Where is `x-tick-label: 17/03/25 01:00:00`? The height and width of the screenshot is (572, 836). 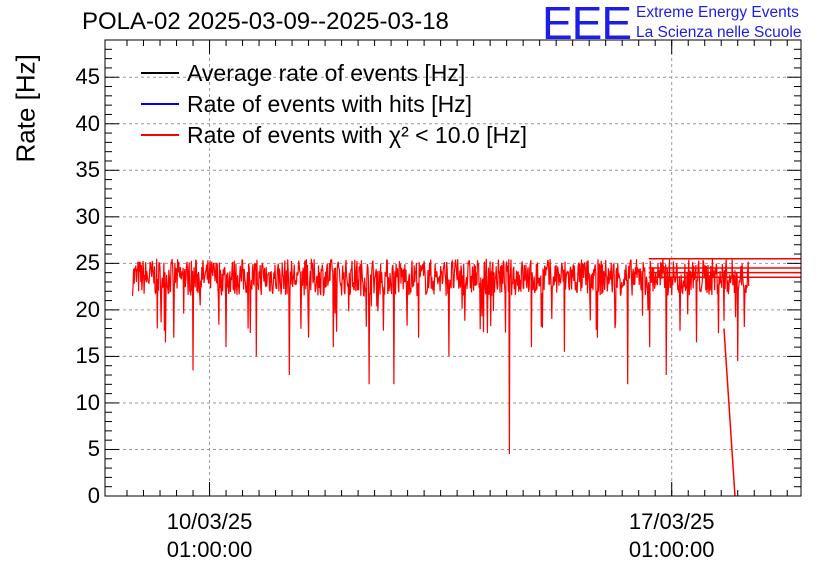
x-tick-label: 17/03/25 01:00:00 is located at coordinates (672, 536).